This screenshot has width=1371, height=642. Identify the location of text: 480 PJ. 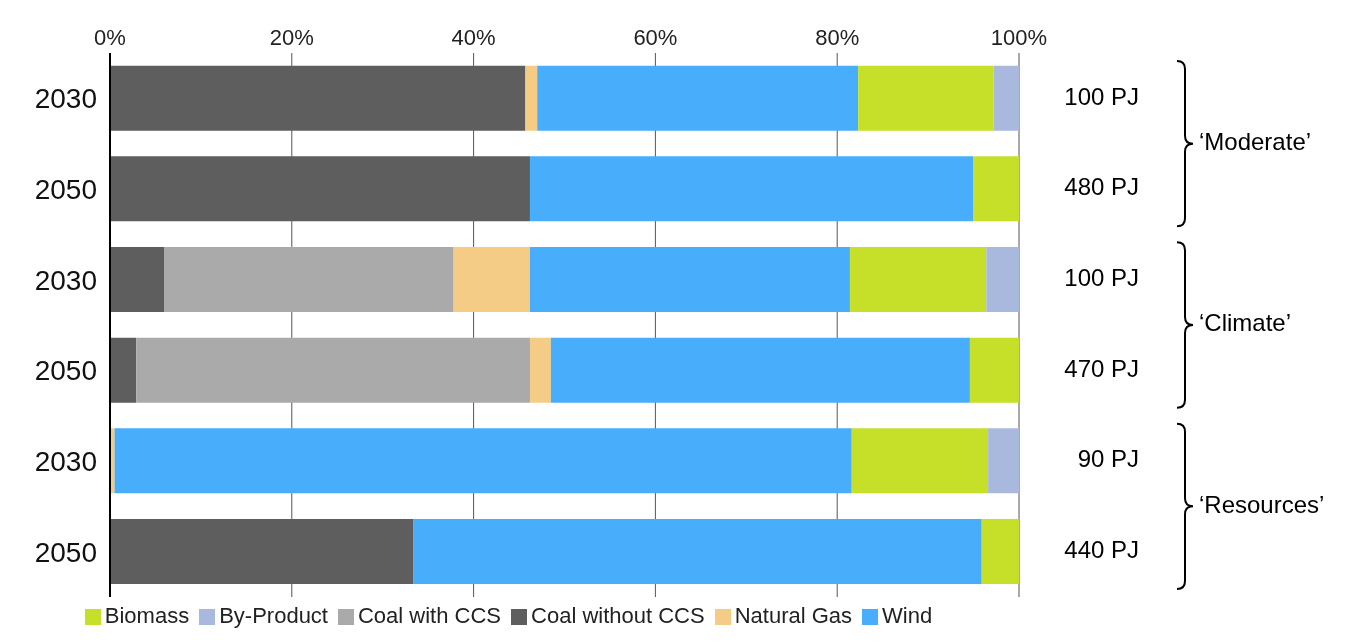
(1101, 187).